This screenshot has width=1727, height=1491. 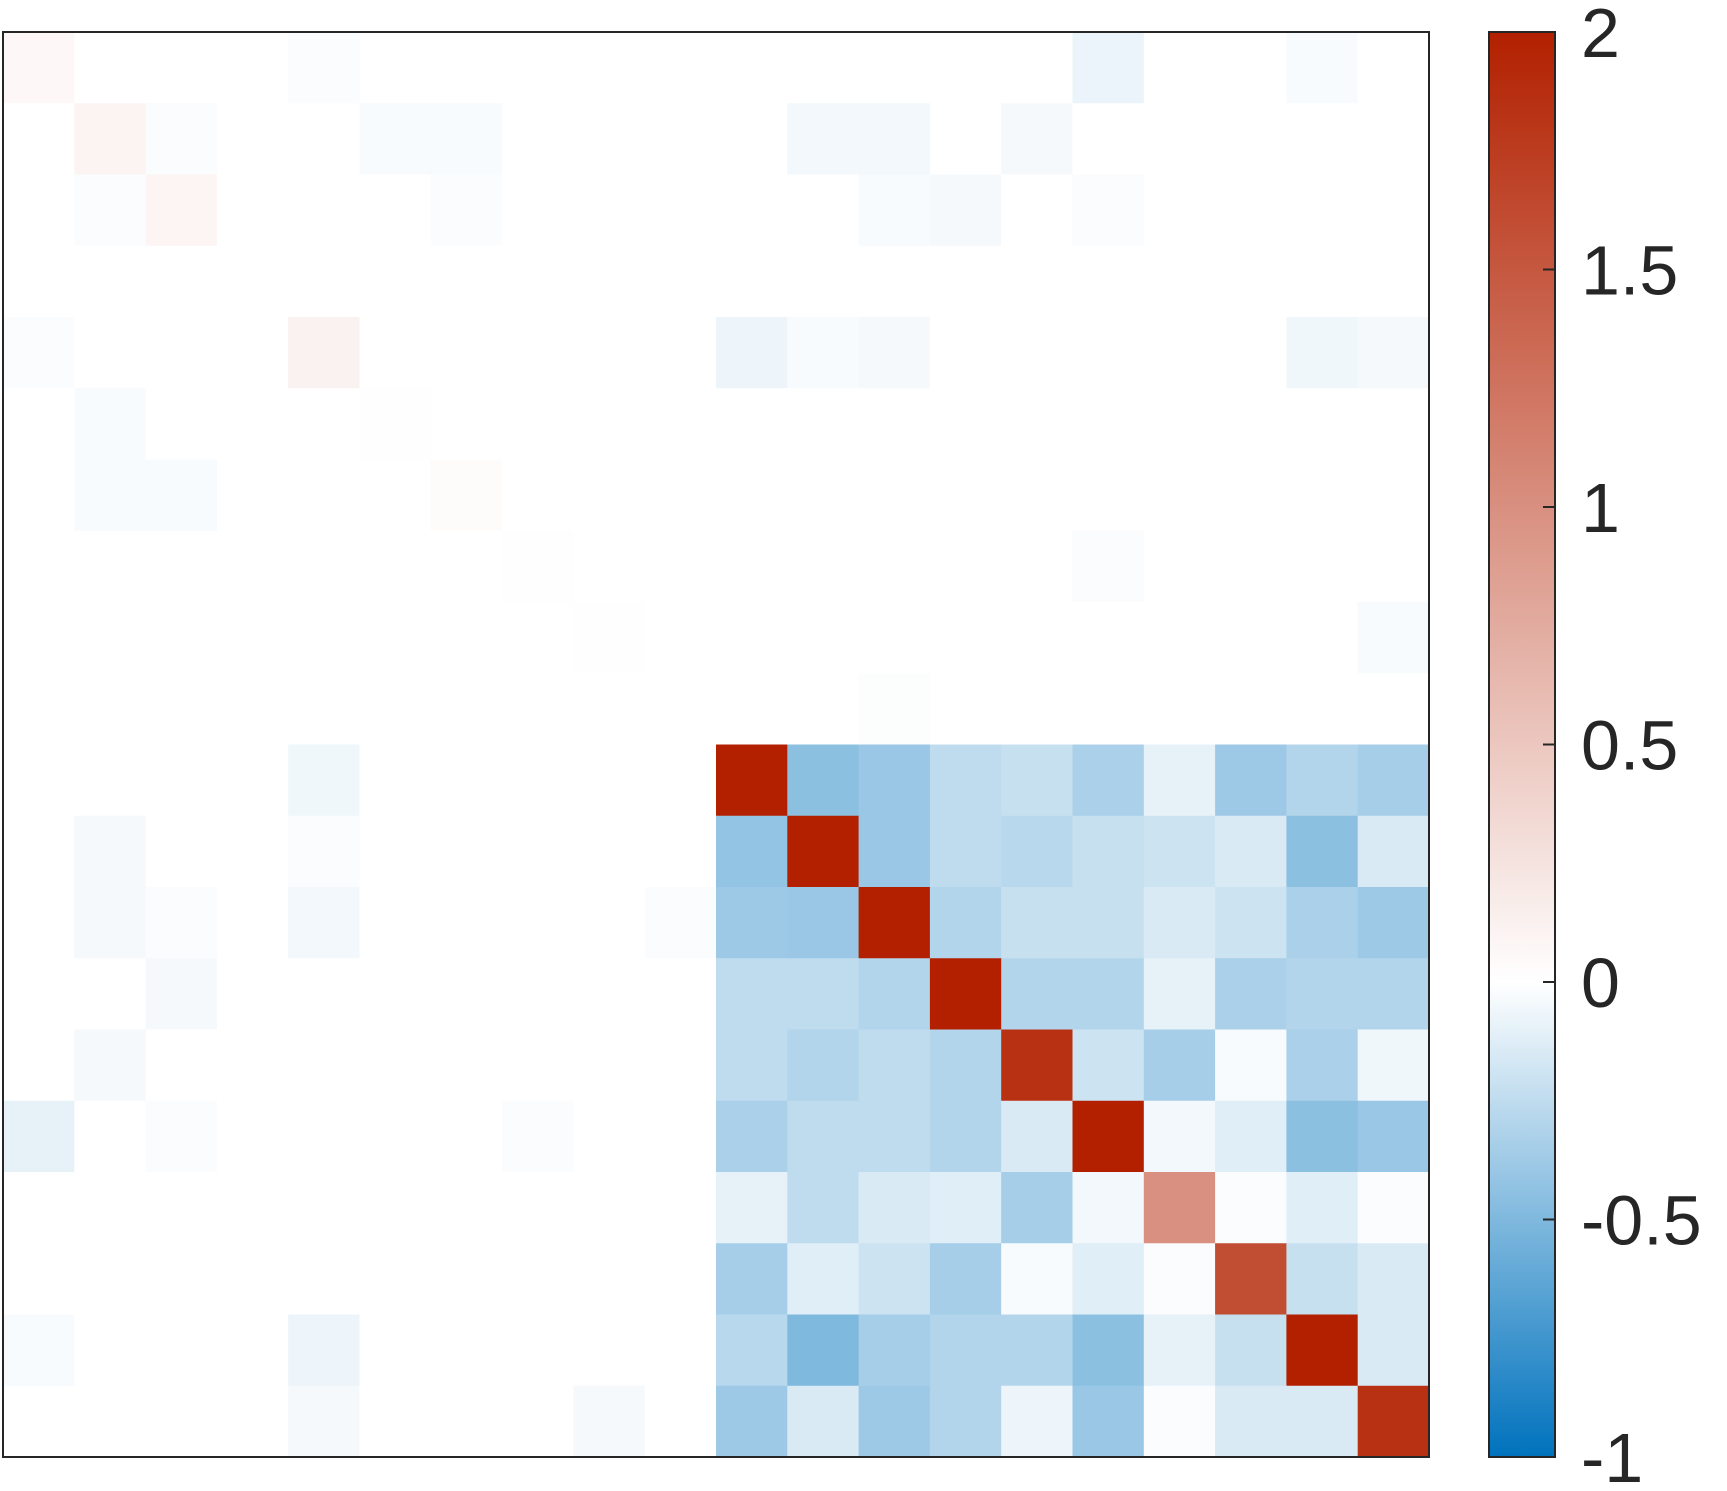 What do you see at coordinates (1108, 638) in the screenshot?
I see `heatmap-cell-r8-c15` at bounding box center [1108, 638].